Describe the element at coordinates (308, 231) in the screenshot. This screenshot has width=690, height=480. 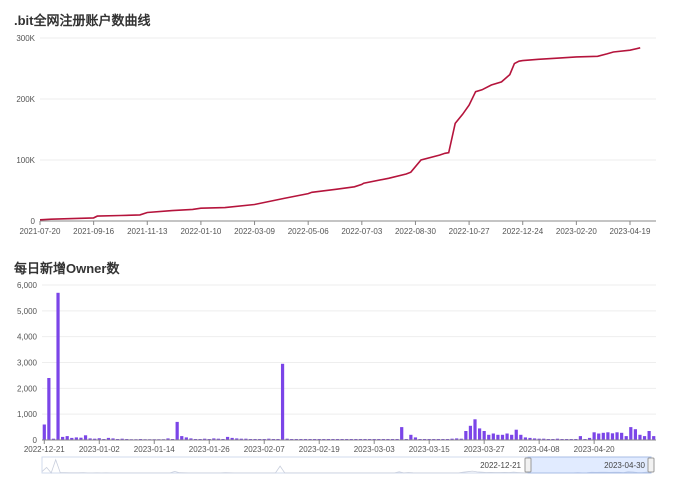
I see `x-tick-label: 2022-05-06` at that location.